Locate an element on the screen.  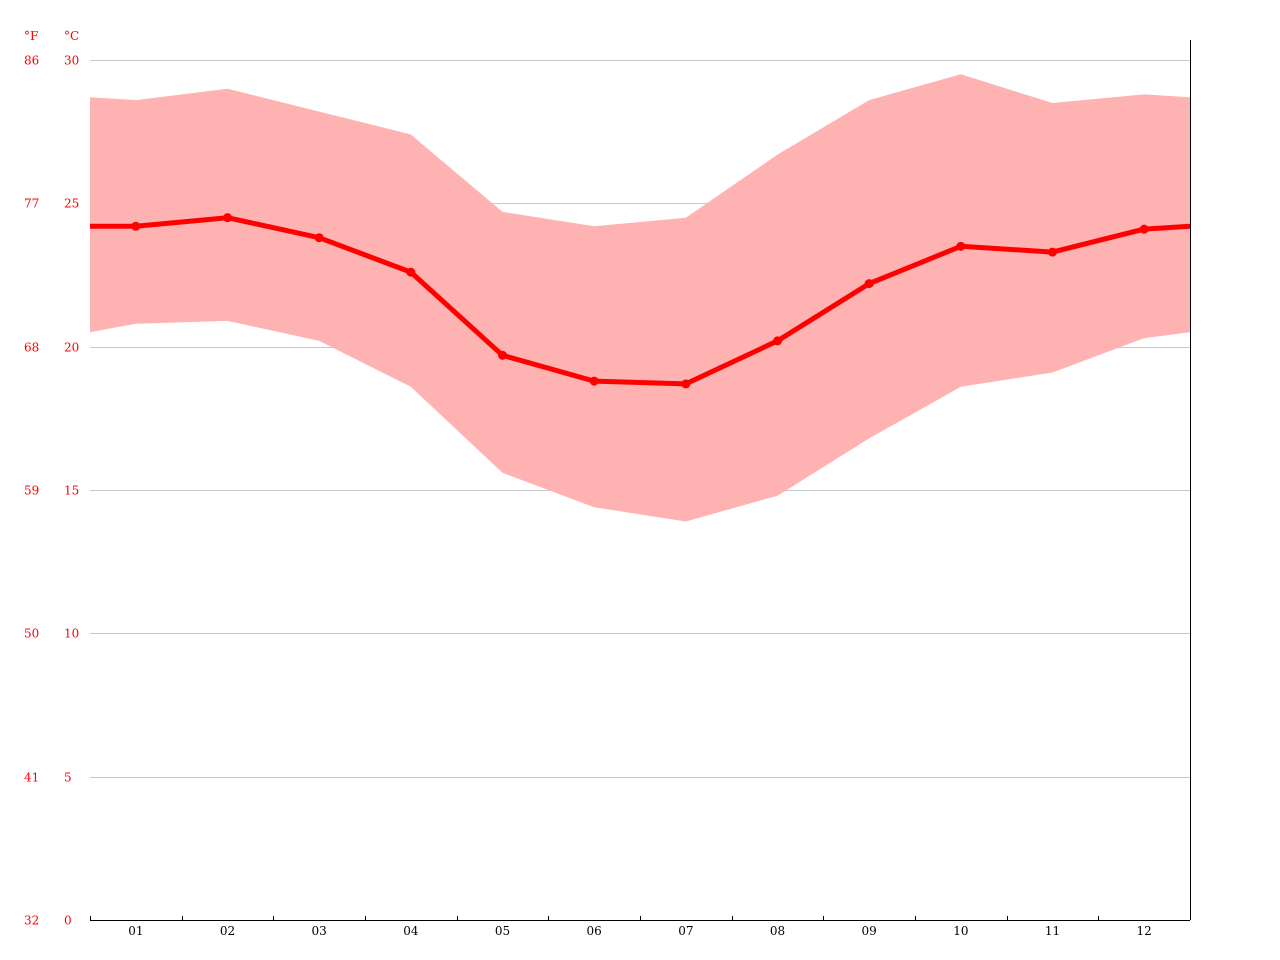
y-tick-label-celsius: 30 is located at coordinates (71, 61).